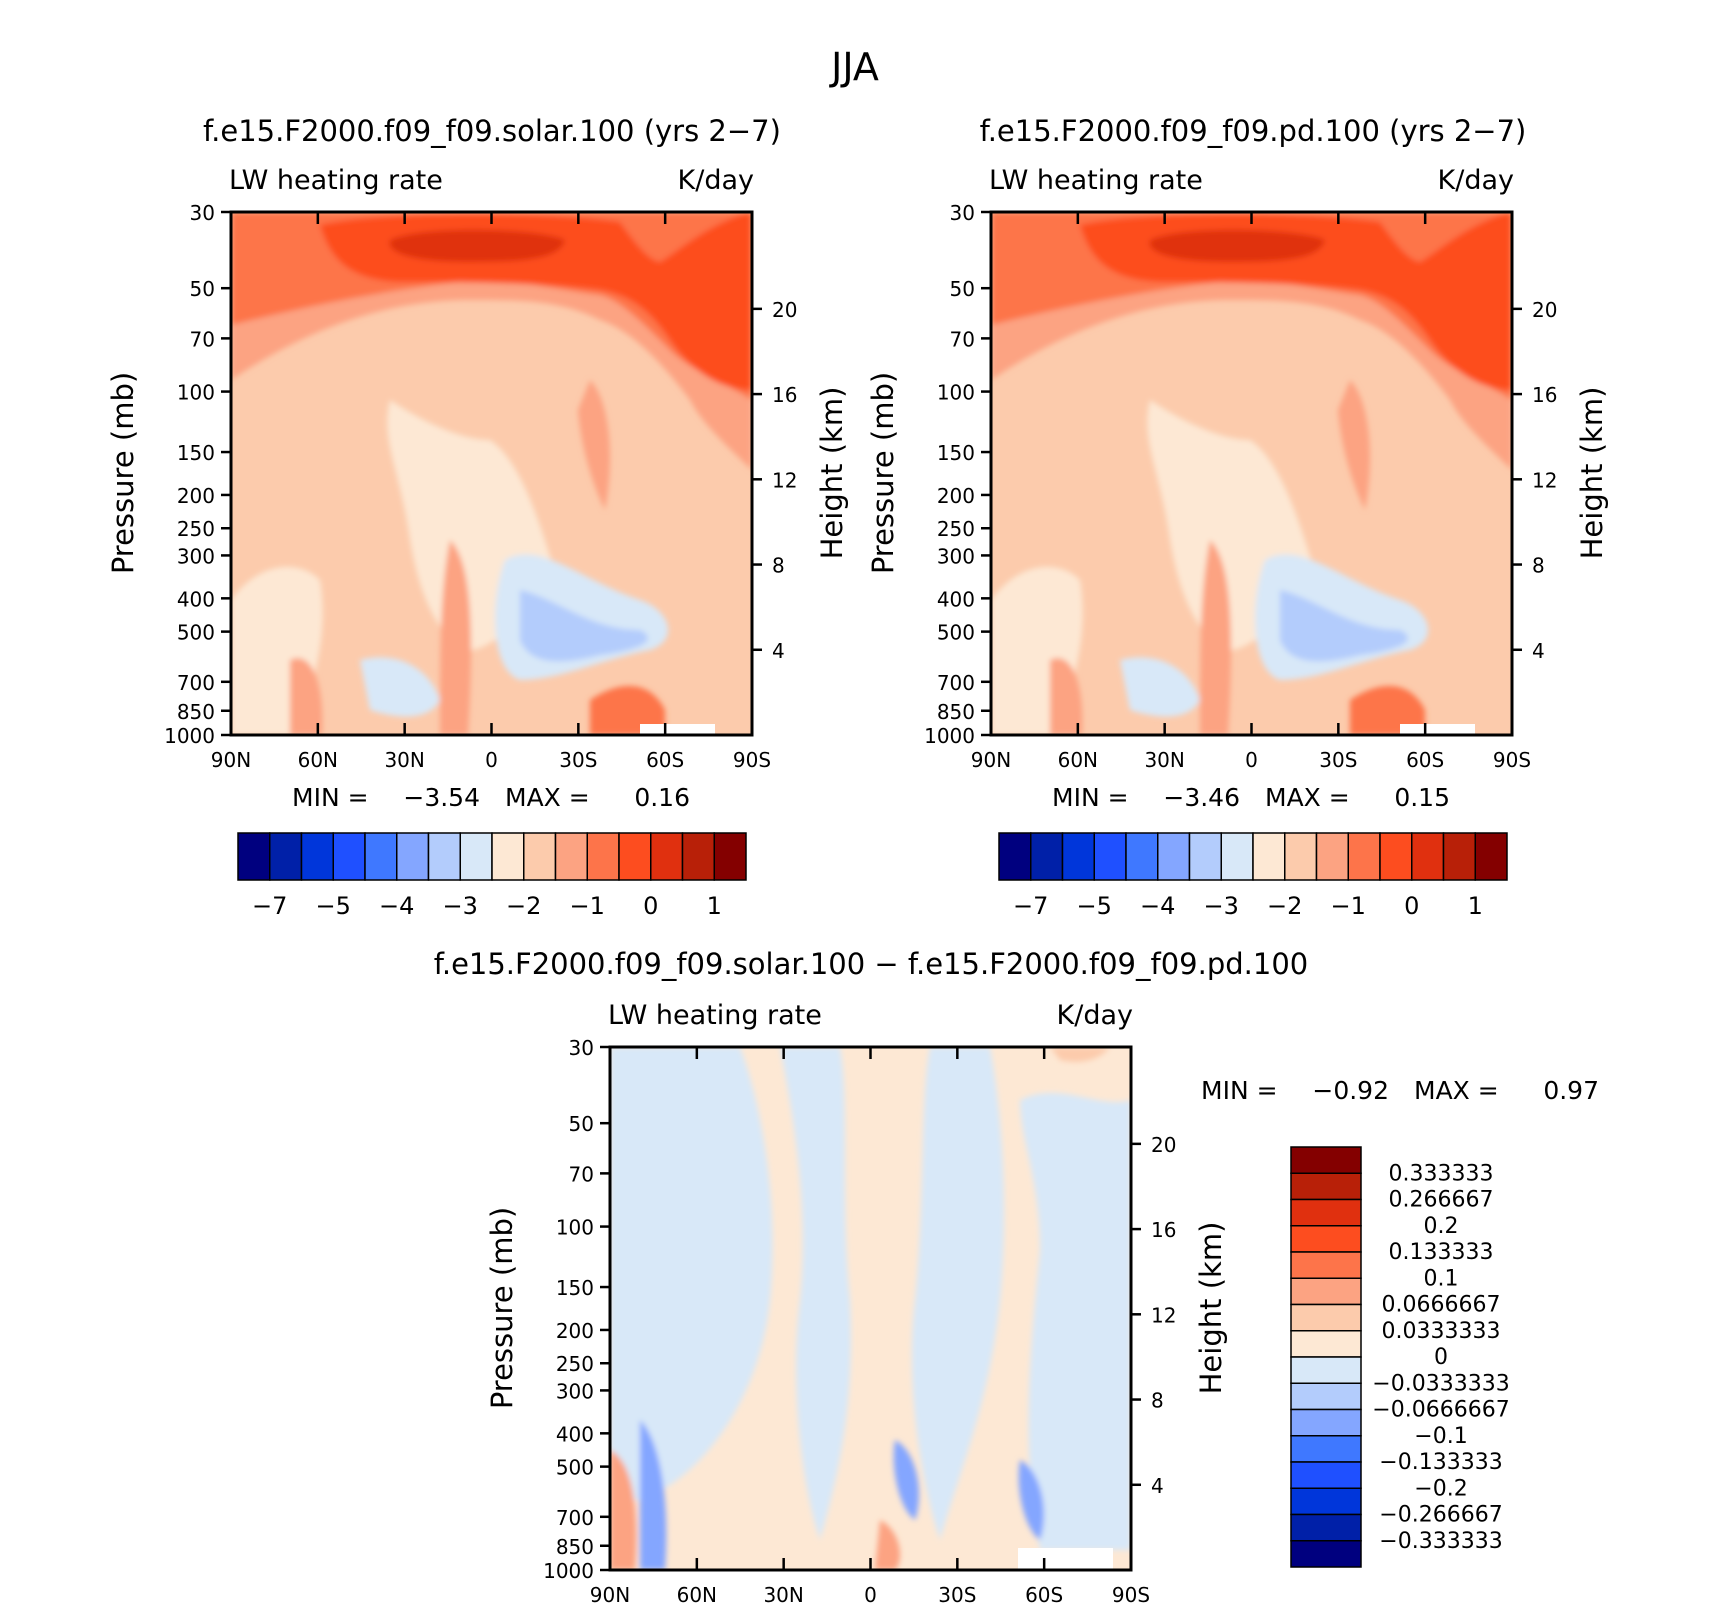 This screenshot has height=1611, width=1710. What do you see at coordinates (653, 1495) in the screenshot?
I see `contour-negative-north-lower` at bounding box center [653, 1495].